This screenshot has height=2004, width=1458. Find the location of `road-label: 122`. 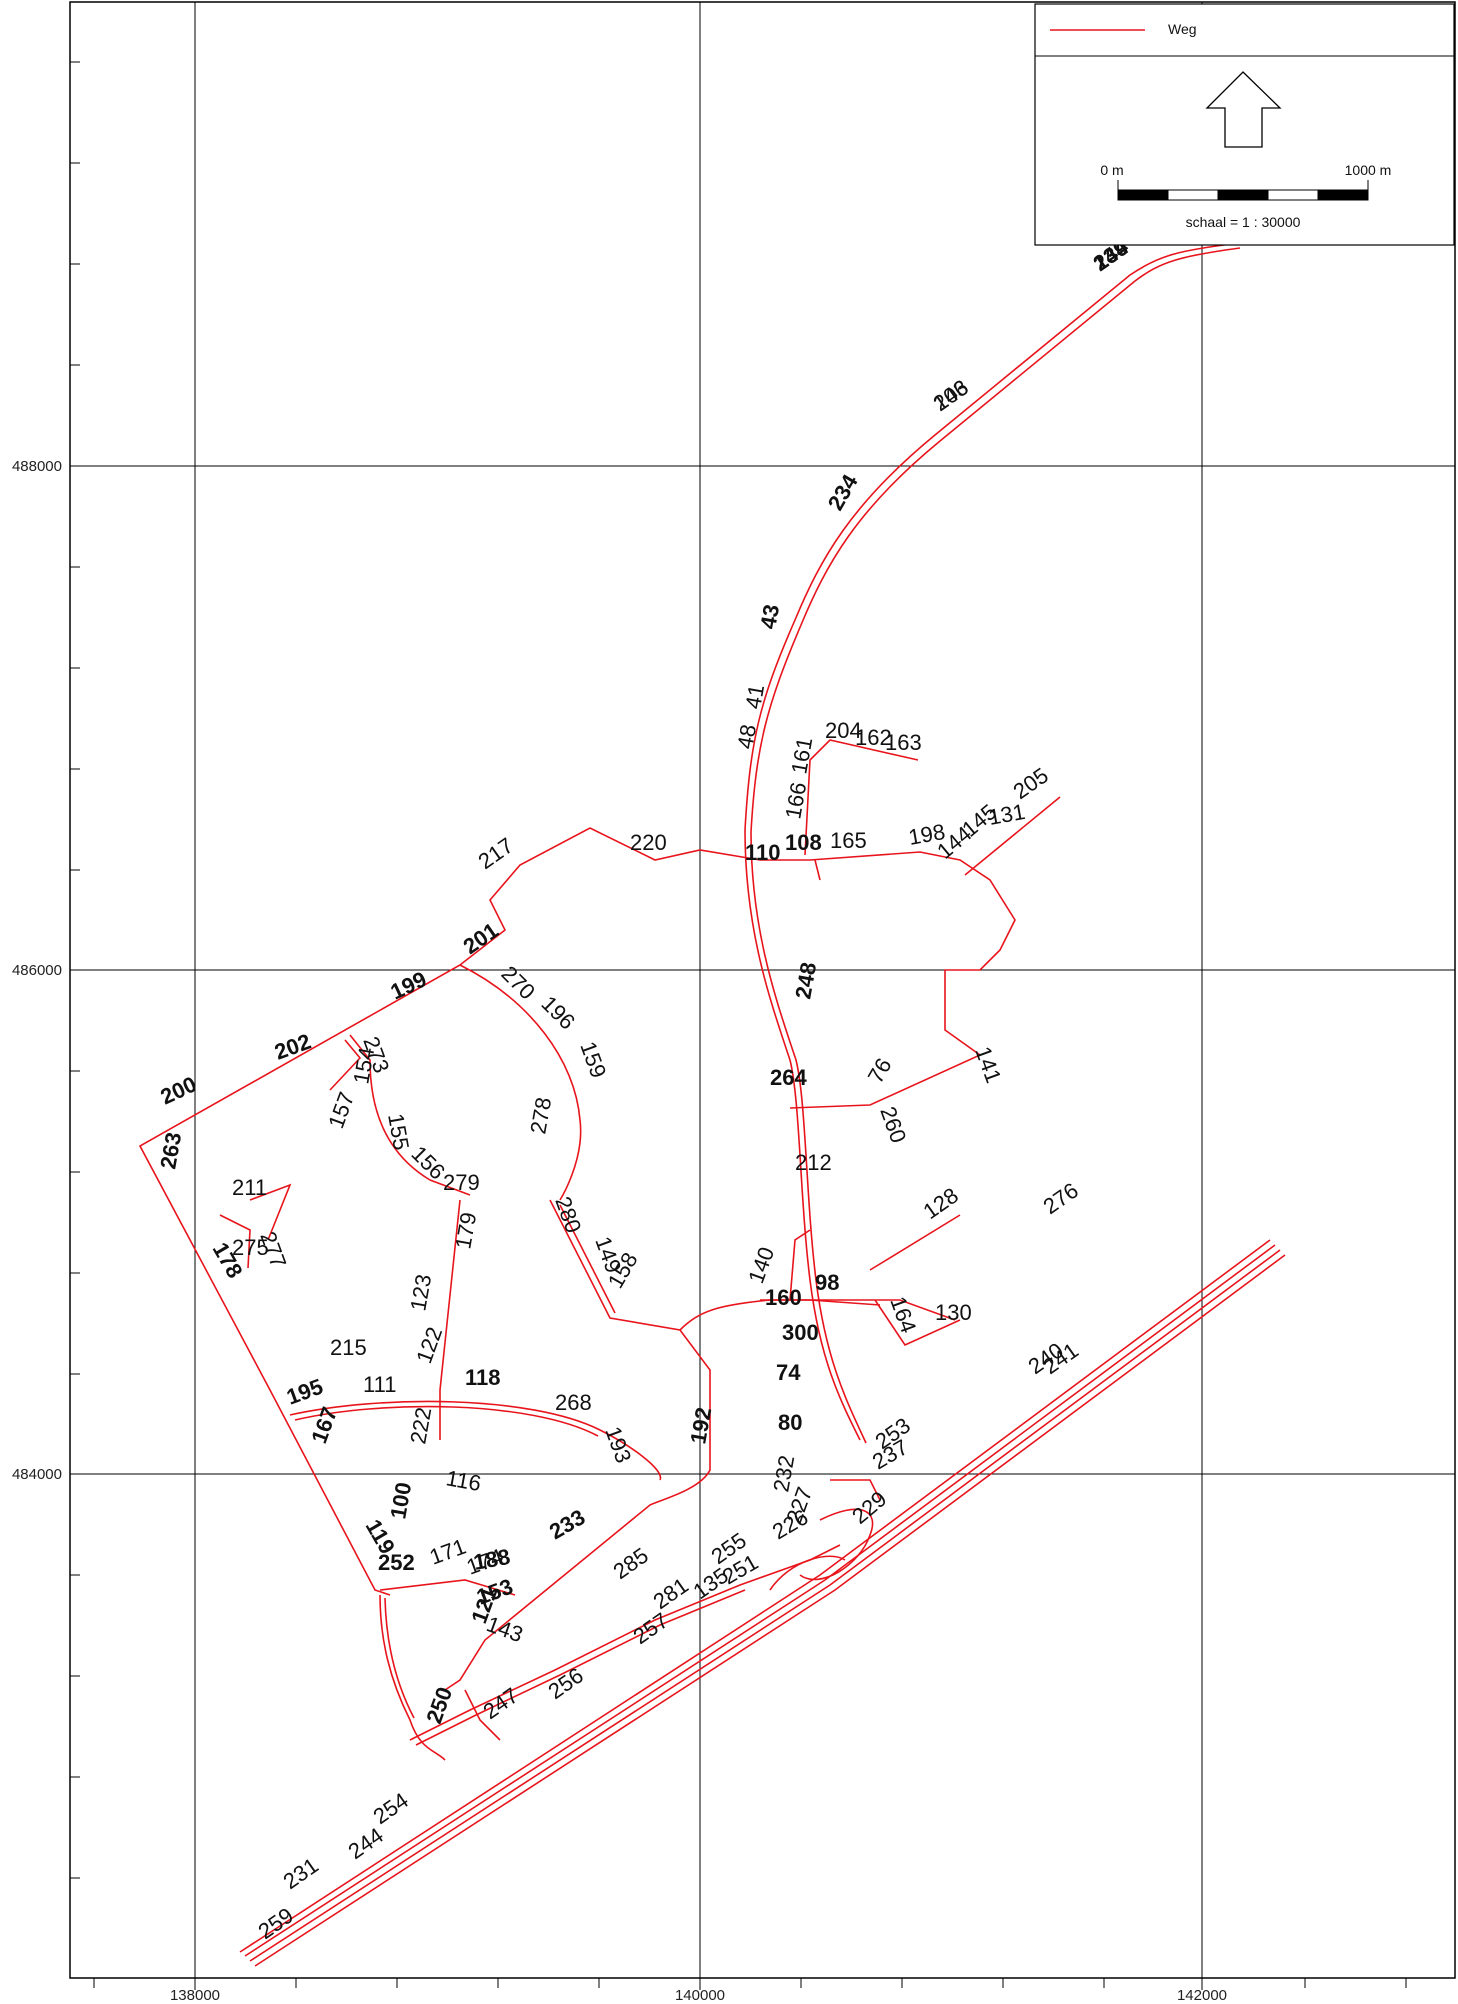

road-label: 122 is located at coordinates (429, 1345).